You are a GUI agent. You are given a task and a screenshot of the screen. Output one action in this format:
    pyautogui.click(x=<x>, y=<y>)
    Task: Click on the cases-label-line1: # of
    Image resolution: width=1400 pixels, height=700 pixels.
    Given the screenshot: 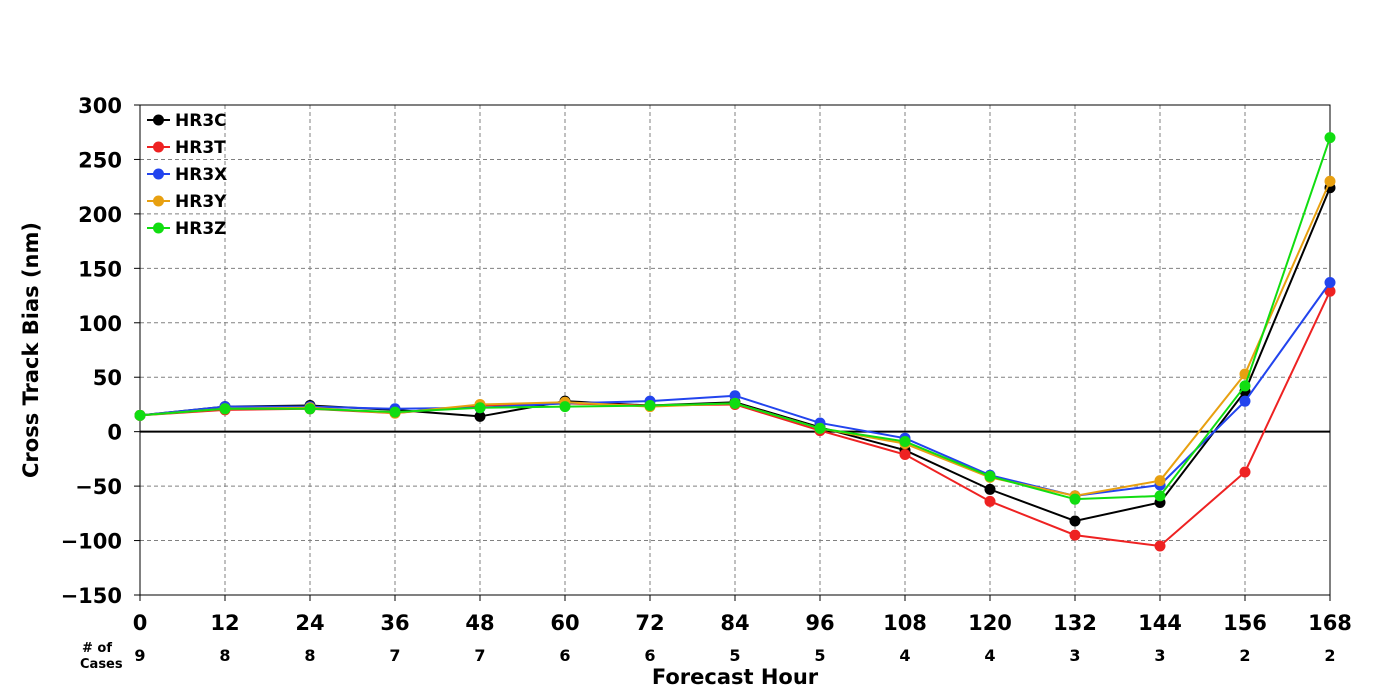 What is the action you would take?
    pyautogui.click(x=97, y=648)
    